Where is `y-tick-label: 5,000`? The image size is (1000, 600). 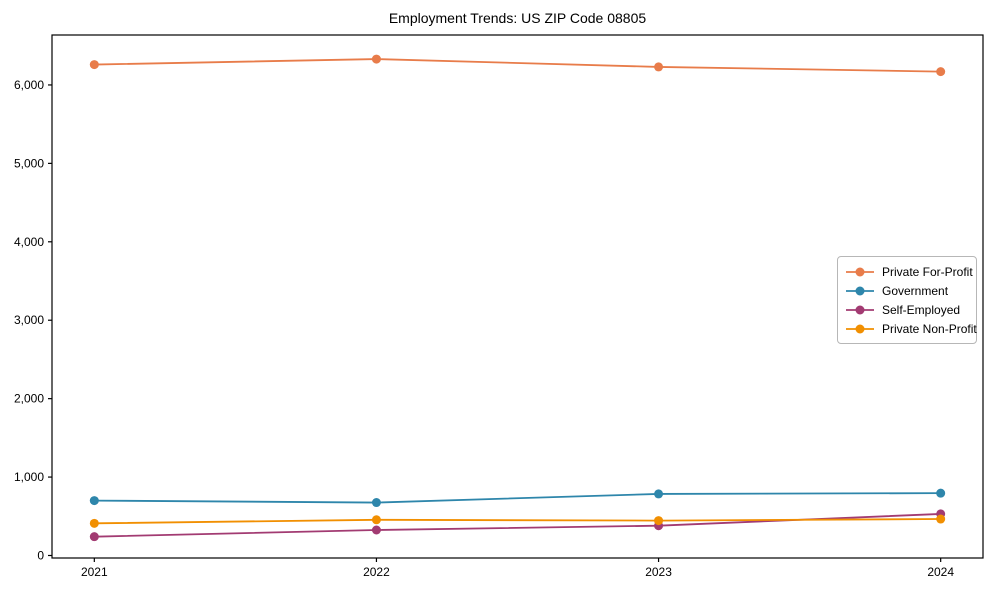 y-tick-label: 5,000 is located at coordinates (29, 163).